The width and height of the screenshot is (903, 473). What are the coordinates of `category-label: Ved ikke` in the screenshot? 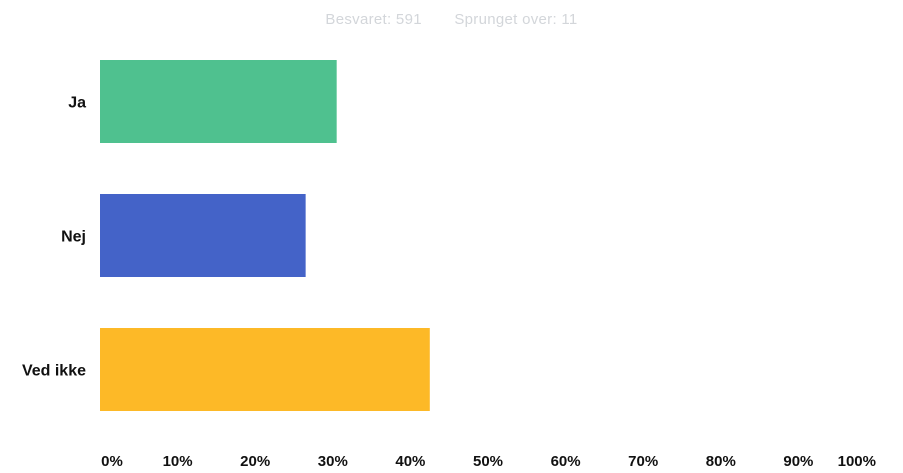 It's located at (54, 371).